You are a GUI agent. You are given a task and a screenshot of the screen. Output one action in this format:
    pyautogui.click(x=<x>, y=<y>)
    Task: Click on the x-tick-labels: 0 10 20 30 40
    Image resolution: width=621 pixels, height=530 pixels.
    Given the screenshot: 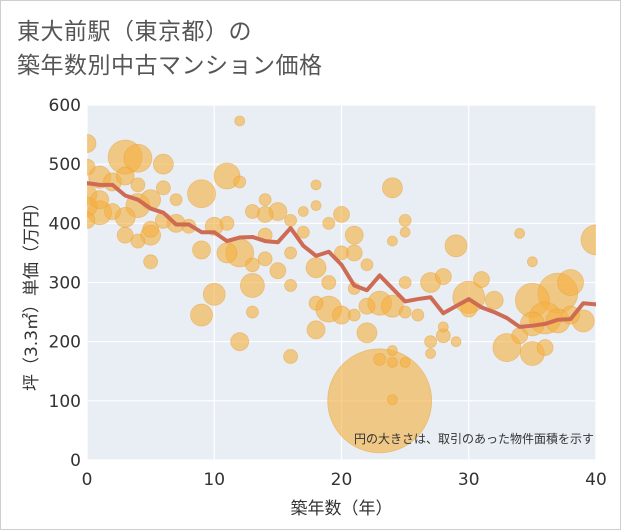 What is the action you would take?
    pyautogui.click(x=344, y=480)
    